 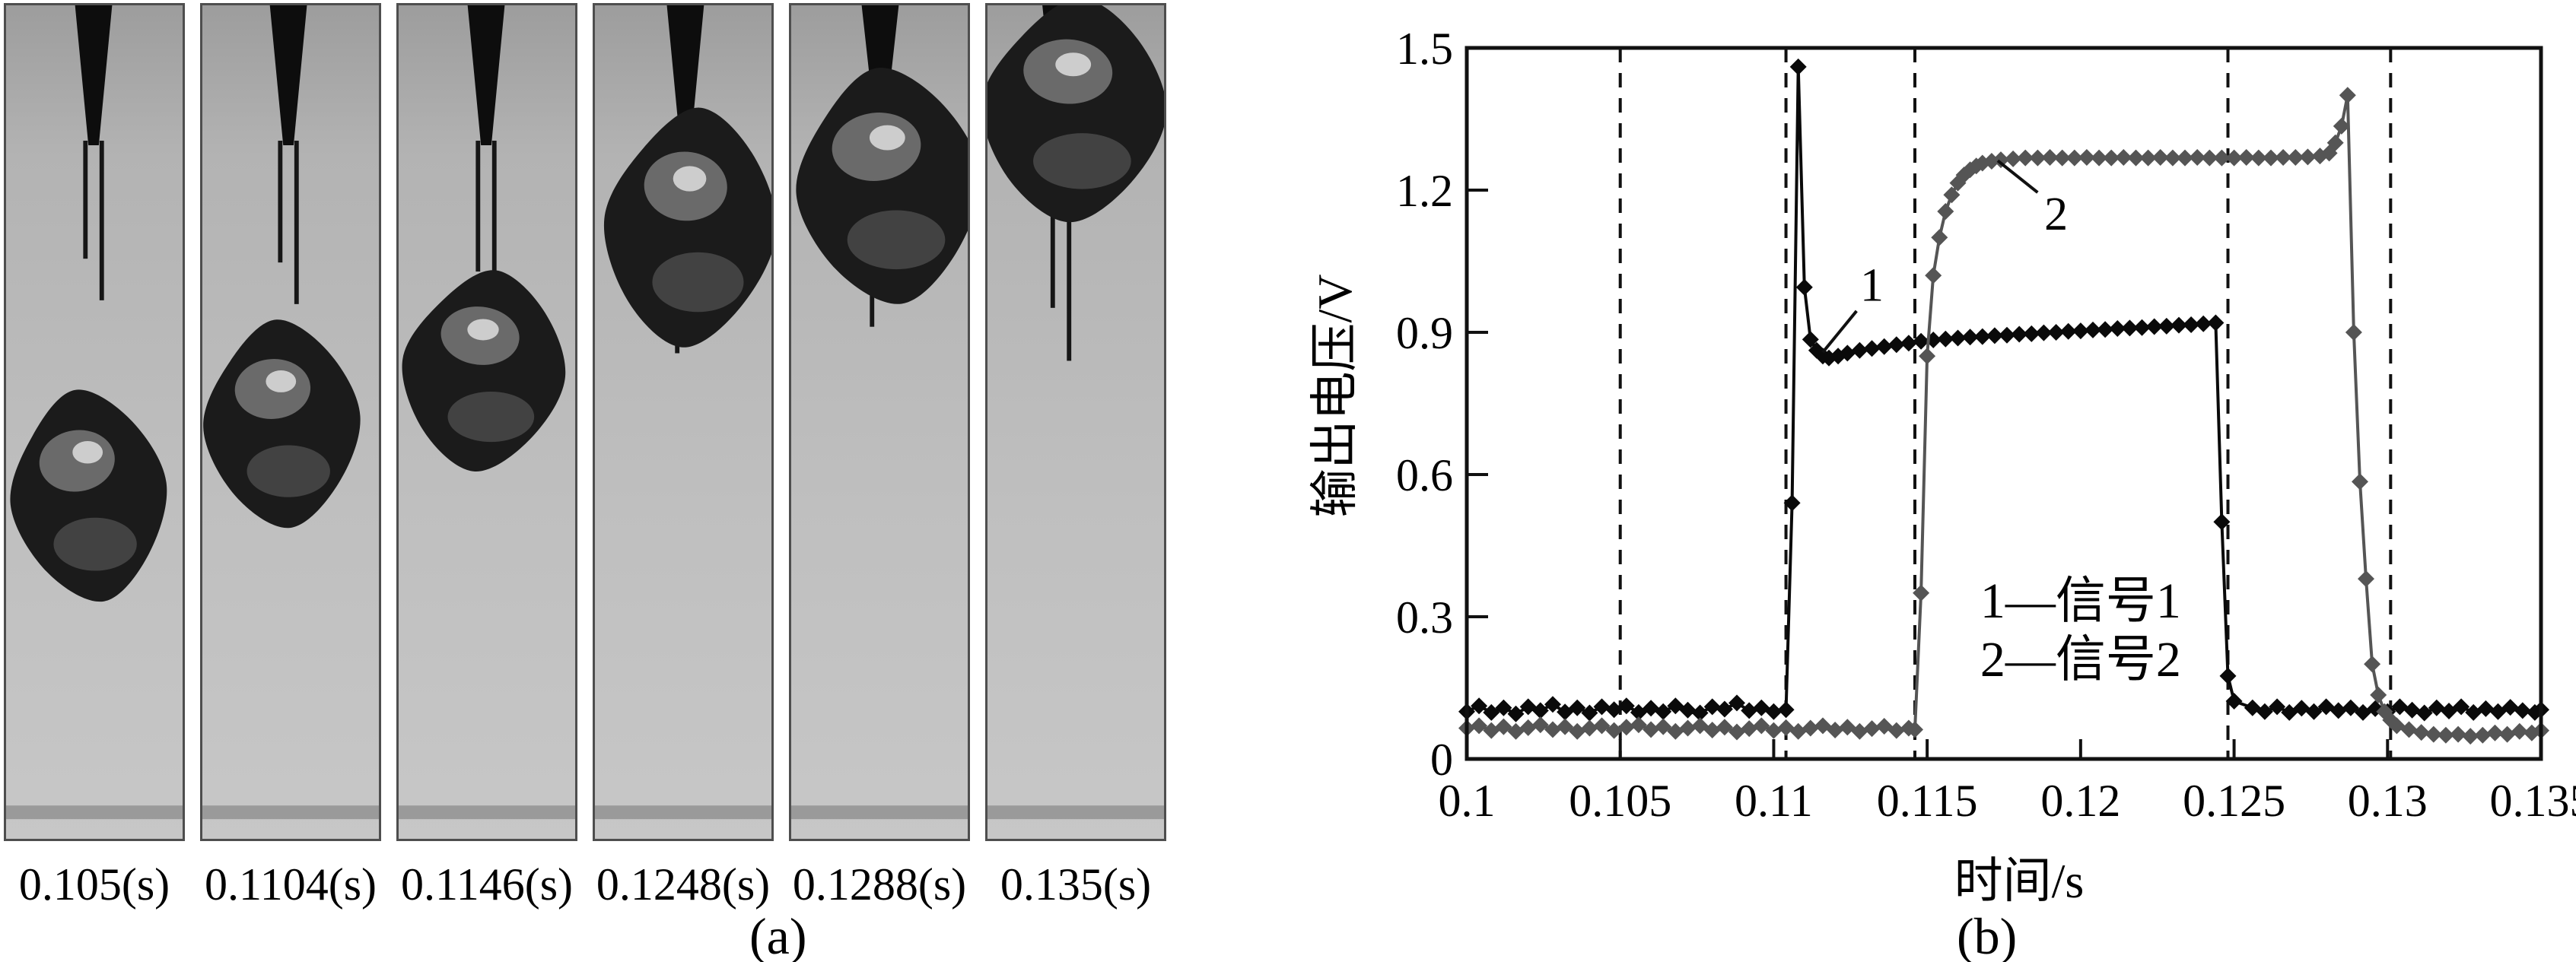 I want to click on photo-frame-4: 0.1248(s), so click(x=683, y=456).